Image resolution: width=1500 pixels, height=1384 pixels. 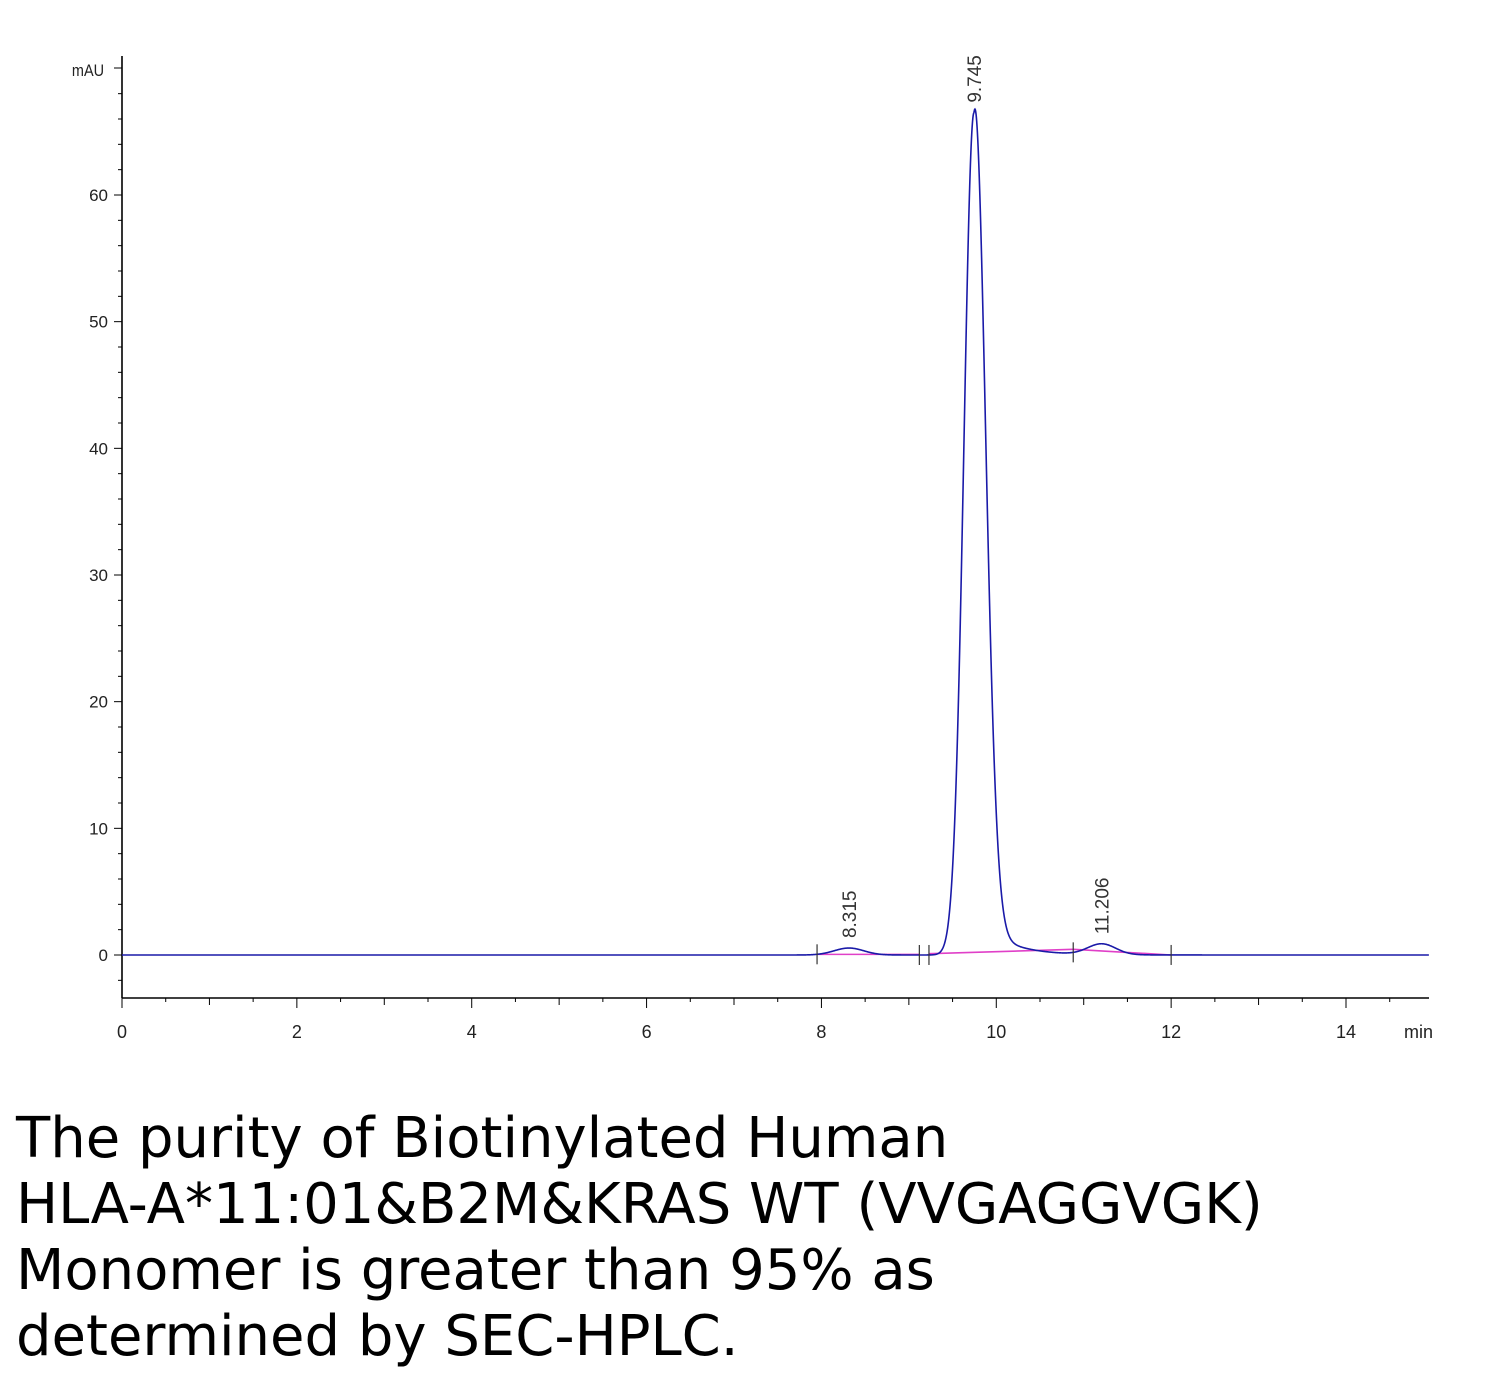 What do you see at coordinates (98, 575) in the screenshot?
I see `y-tick-label: 30` at bounding box center [98, 575].